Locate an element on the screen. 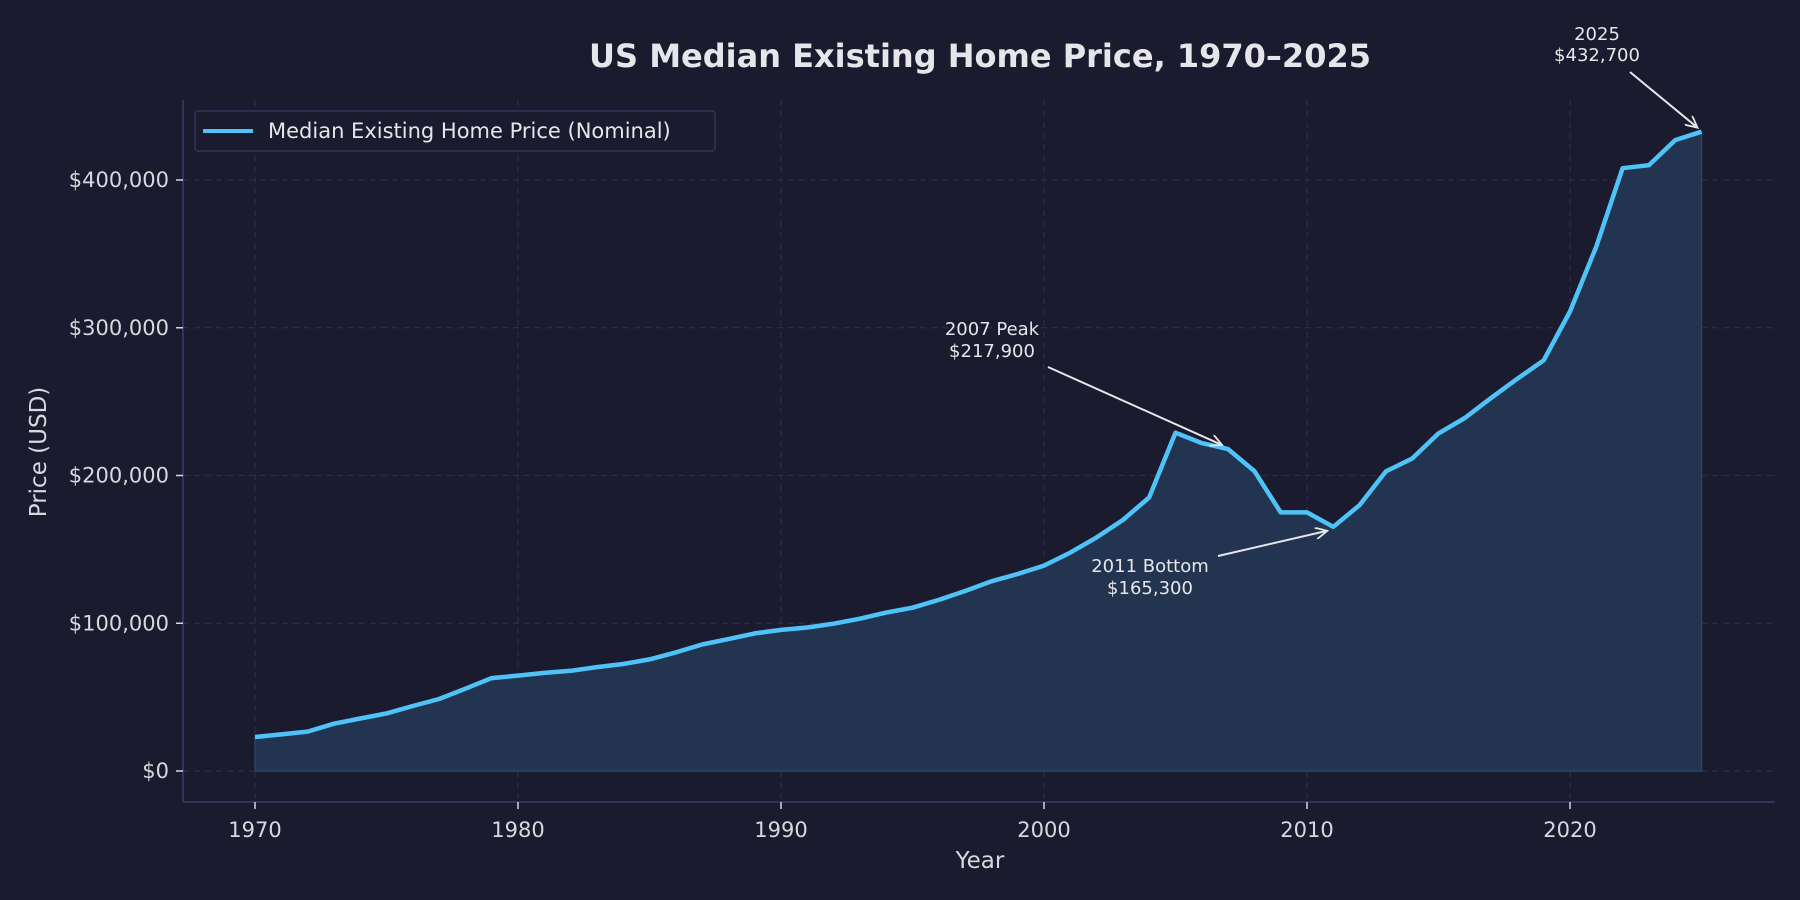 The image size is (1800, 900). x-axis-label: Year is located at coordinates (980, 861).